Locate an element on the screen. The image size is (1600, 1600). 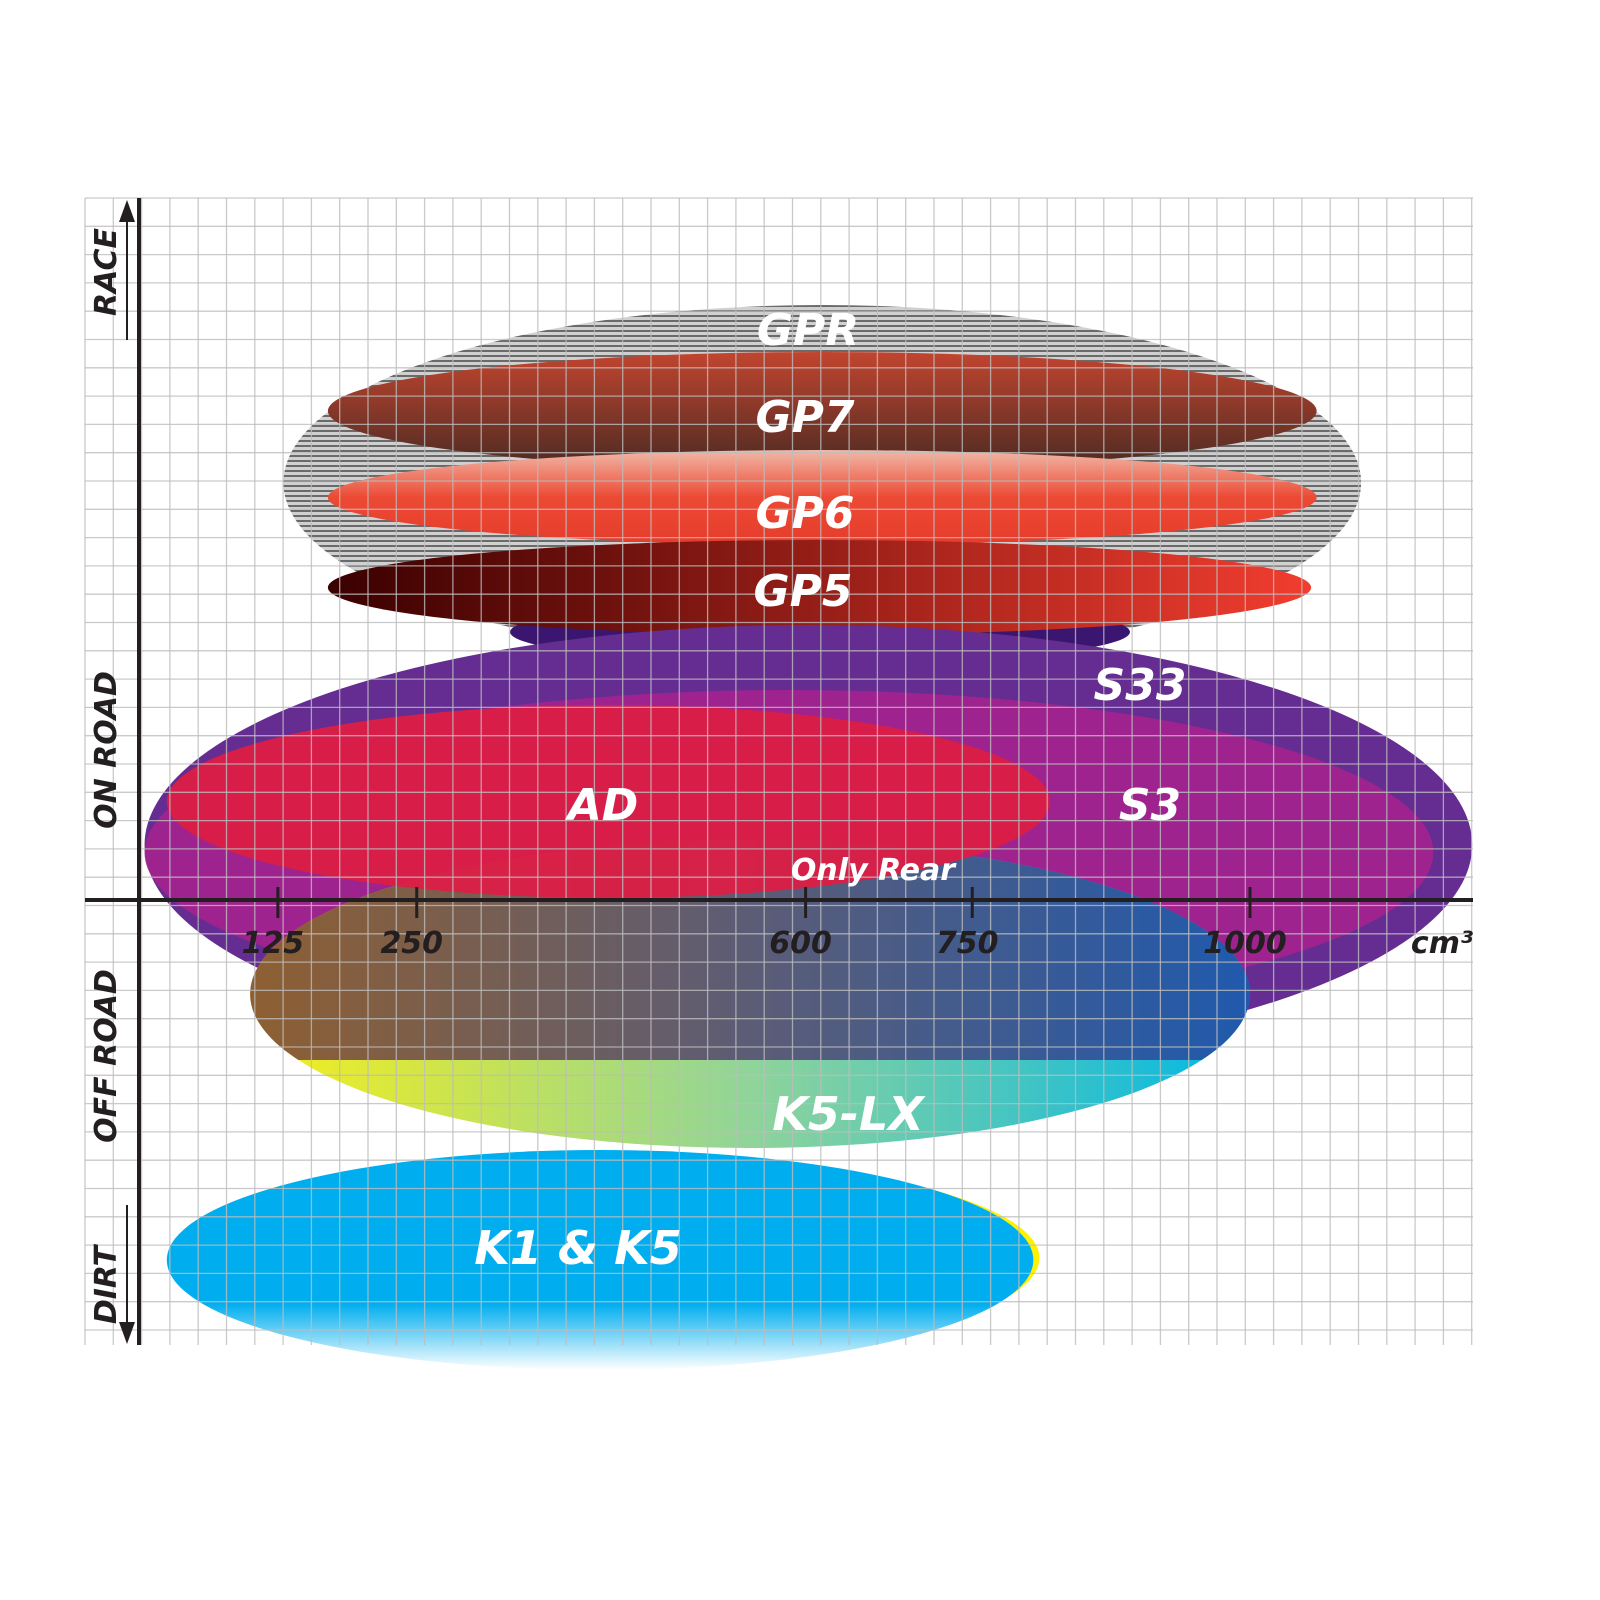
arrow-up-icon is located at coordinates (127, 211).